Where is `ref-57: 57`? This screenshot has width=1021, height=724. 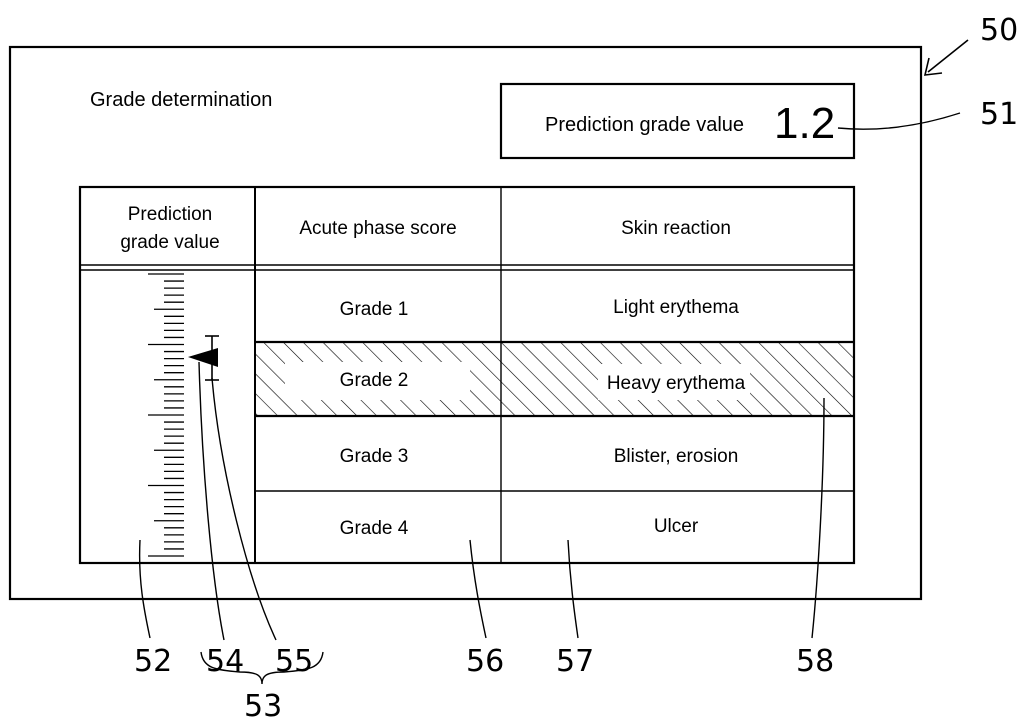 ref-57: 57 is located at coordinates (575, 661).